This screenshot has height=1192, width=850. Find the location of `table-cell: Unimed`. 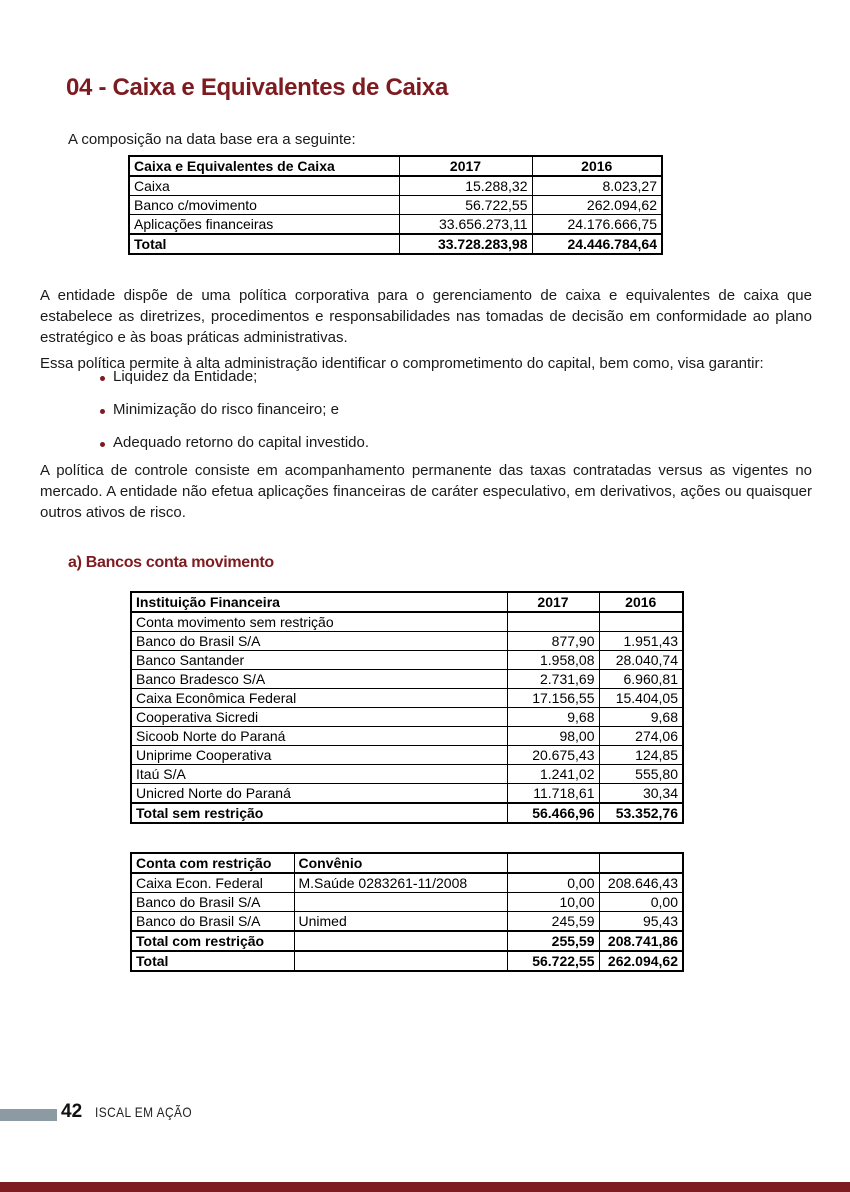

table-cell: Unimed is located at coordinates (400, 921).